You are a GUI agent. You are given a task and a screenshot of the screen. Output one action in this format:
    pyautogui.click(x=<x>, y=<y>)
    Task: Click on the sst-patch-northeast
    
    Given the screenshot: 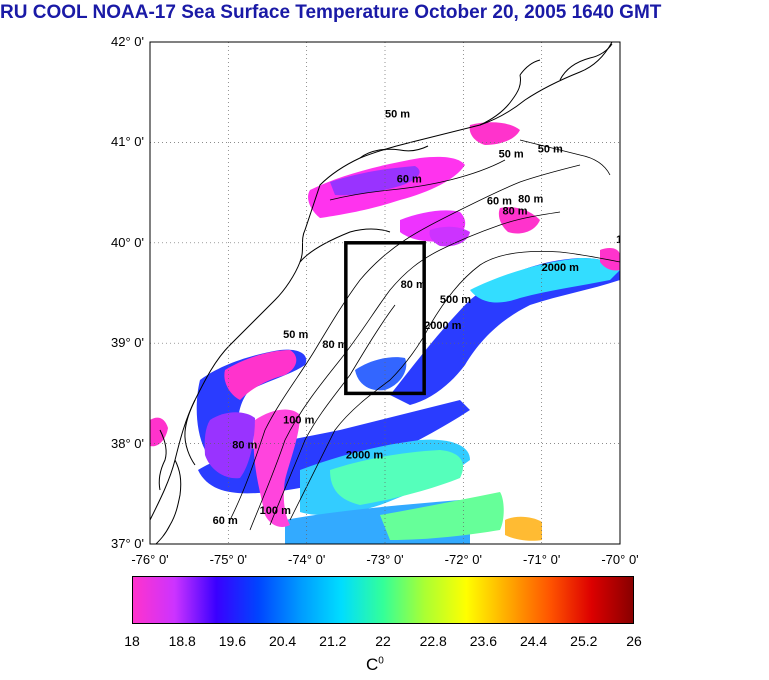 What is the action you would take?
    pyautogui.click(x=494, y=133)
    